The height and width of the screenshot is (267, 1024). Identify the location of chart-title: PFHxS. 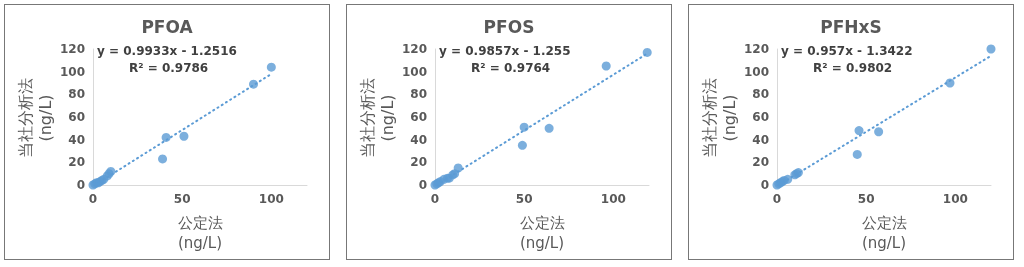
(851, 26).